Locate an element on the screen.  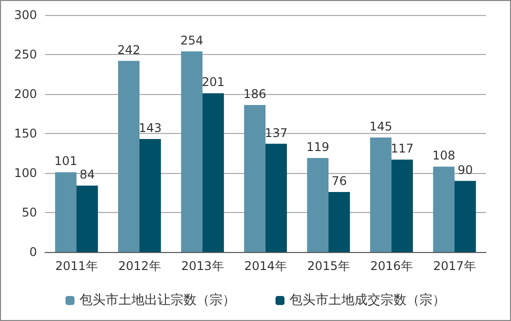
x-tick-label: 2012年 is located at coordinates (139, 266).